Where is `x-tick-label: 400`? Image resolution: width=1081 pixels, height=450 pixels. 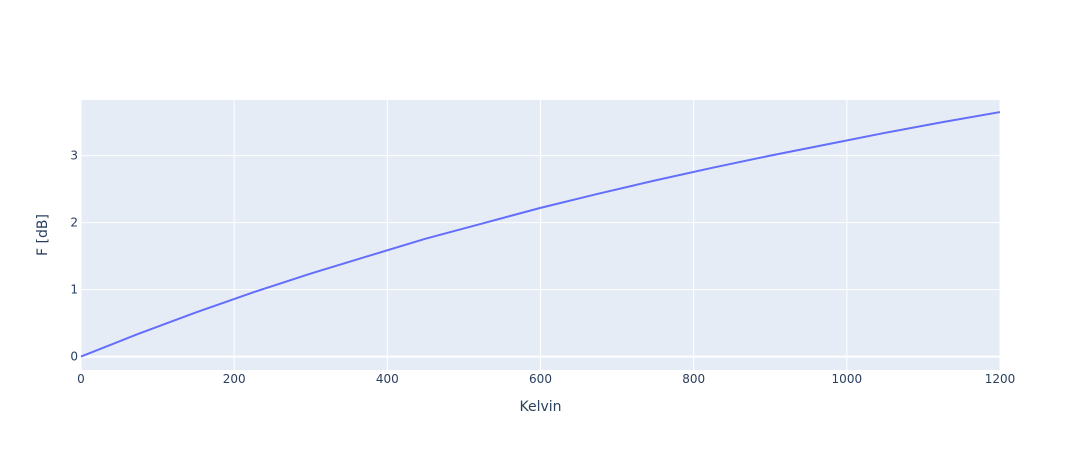 x-tick-label: 400 is located at coordinates (387, 379).